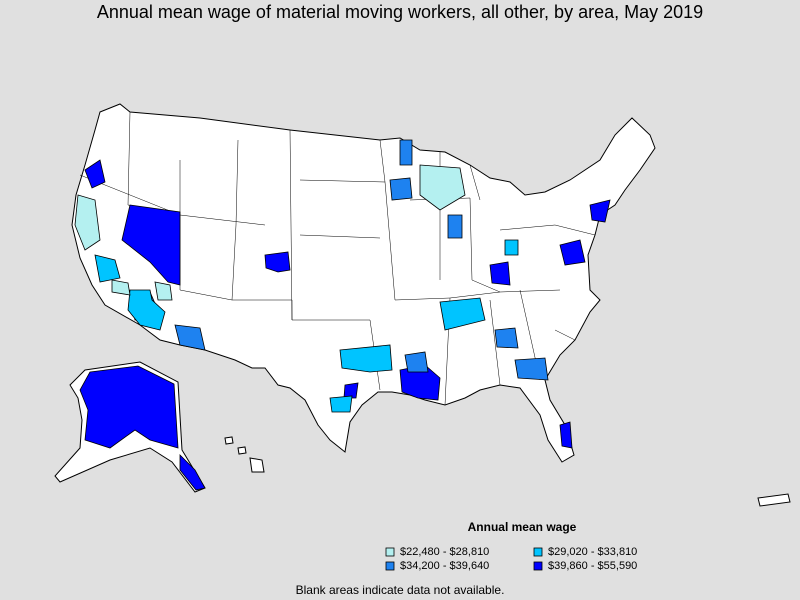  Describe the element at coordinates (400, 590) in the screenshot. I see `footnote: Blank areas indicate data not available.` at that location.